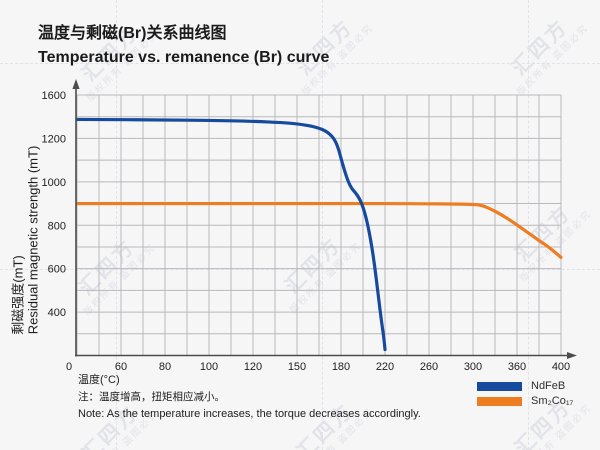 This screenshot has width=600, height=450. I want to click on svg-text: 120, so click(253, 367).